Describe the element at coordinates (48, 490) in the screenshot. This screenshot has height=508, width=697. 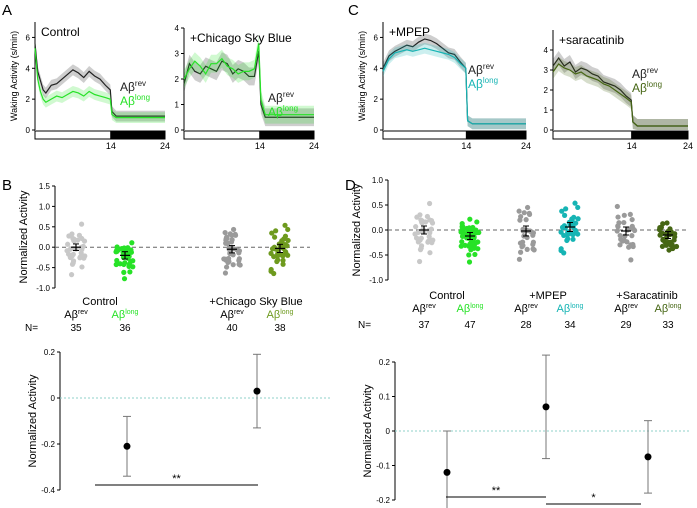
I see `y-tick-label: -0.4` at that location.